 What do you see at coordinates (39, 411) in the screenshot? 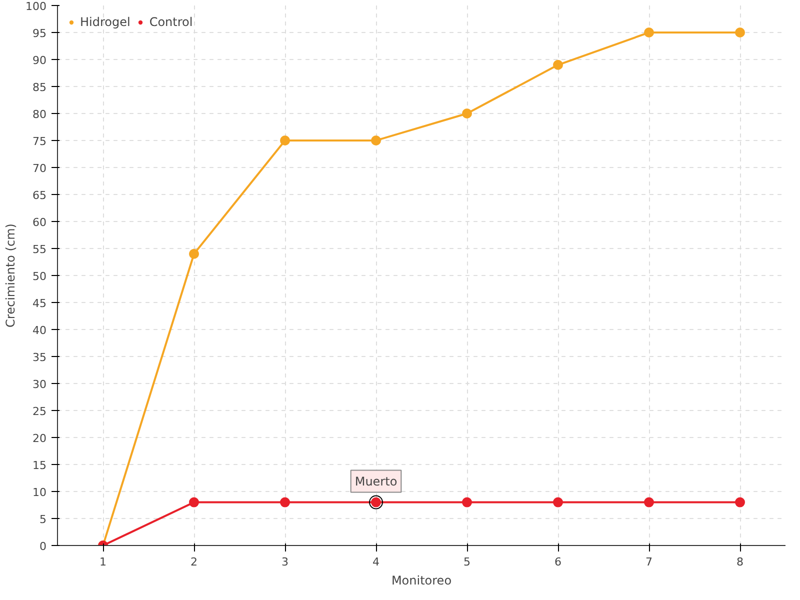
I see `y-tick-label: 25` at bounding box center [39, 411].